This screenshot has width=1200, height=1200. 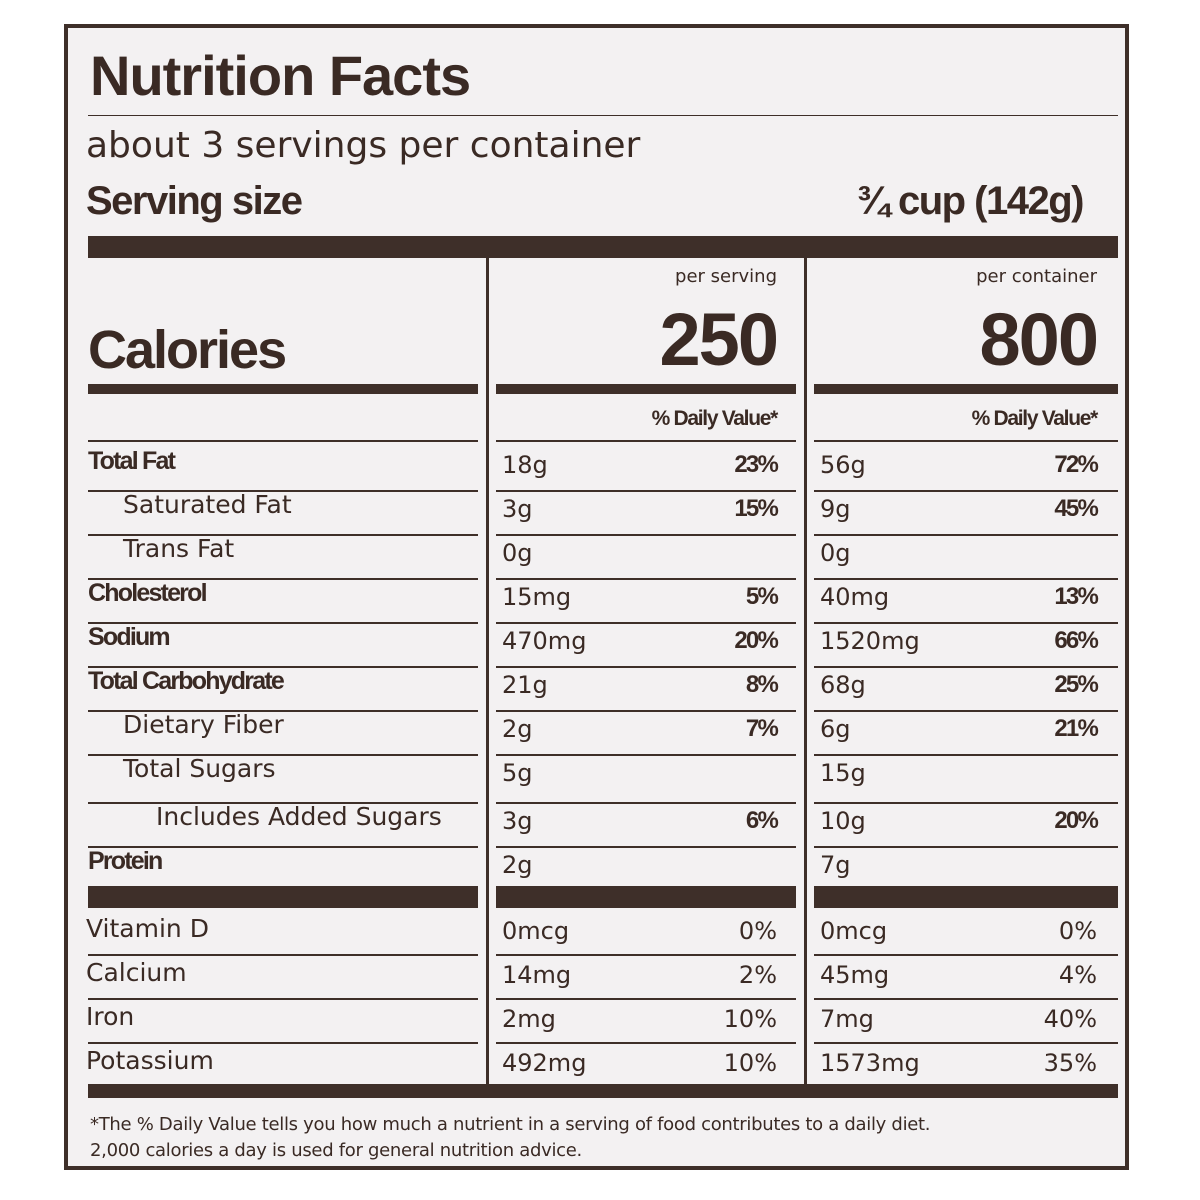 I want to click on nutrient-name: Sodium, so click(x=129, y=637).